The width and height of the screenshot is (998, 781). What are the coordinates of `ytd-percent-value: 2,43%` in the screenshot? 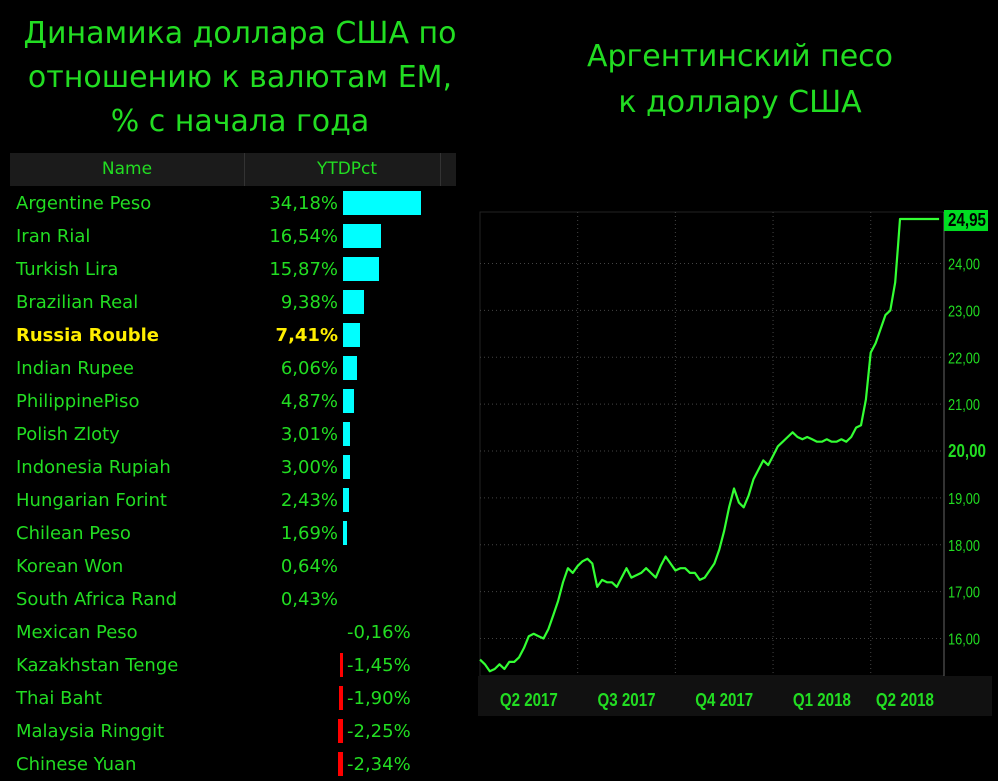 It's located at (309, 500).